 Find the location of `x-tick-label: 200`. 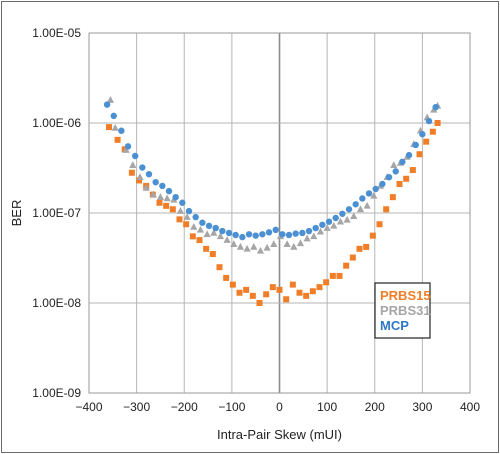

x-tick-label: 200 is located at coordinates (375, 407).